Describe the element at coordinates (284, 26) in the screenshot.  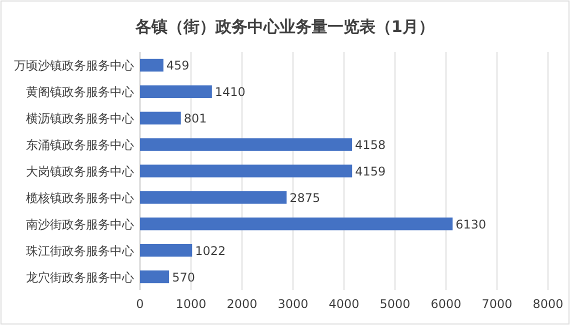
I see `chart-title: 各镇（街）政务中心业务量一览表（1月）` at that location.